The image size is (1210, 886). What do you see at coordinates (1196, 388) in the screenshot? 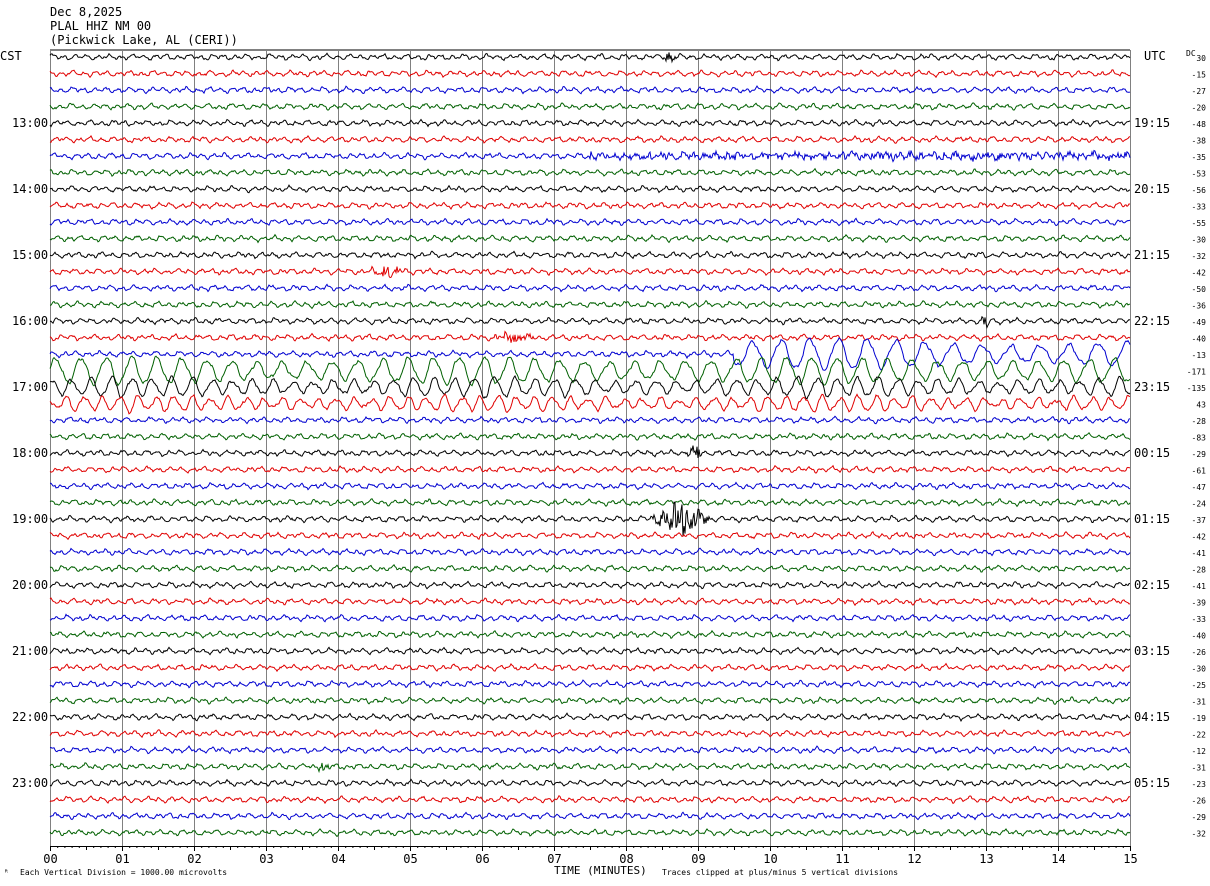
I see `dc-offset-value: -135` at bounding box center [1196, 388].